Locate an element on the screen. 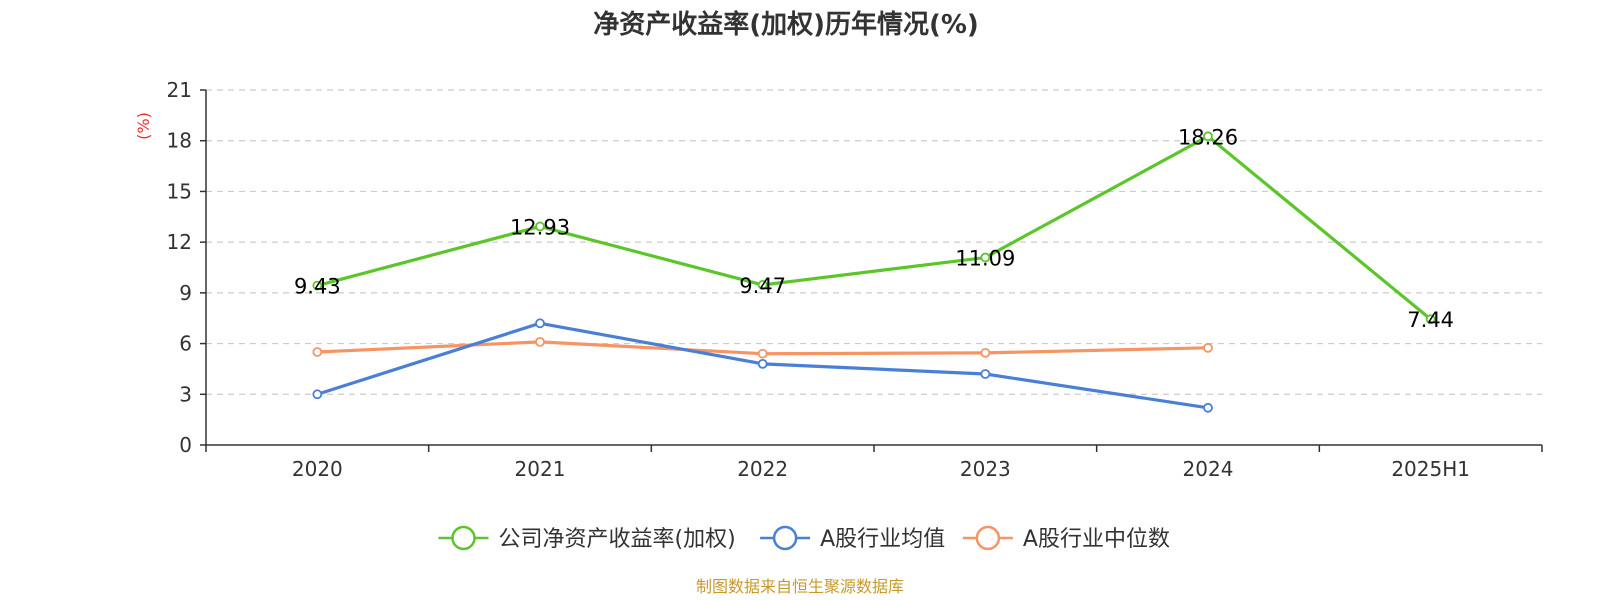 The image size is (1600, 600). y-tick-label: 0 is located at coordinates (185, 445).